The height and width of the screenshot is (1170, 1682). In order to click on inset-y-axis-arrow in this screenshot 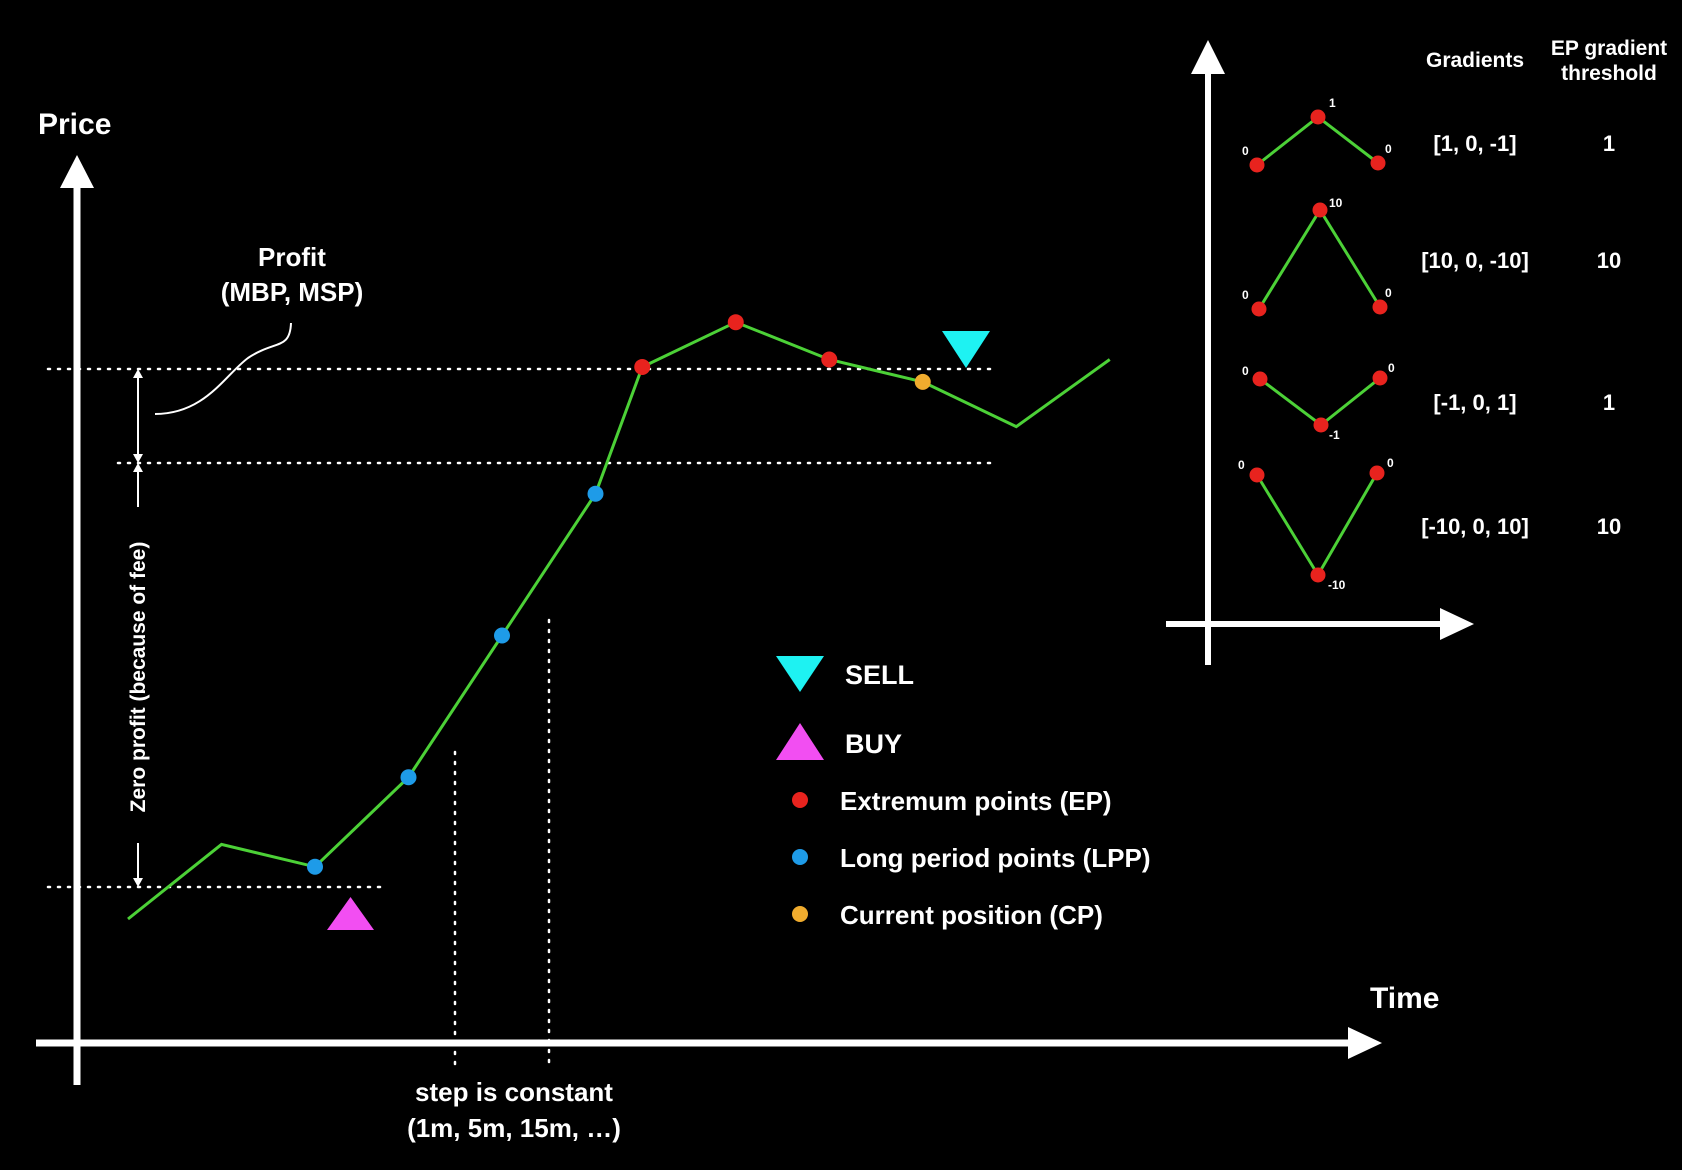, I will do `click(1208, 57)`.